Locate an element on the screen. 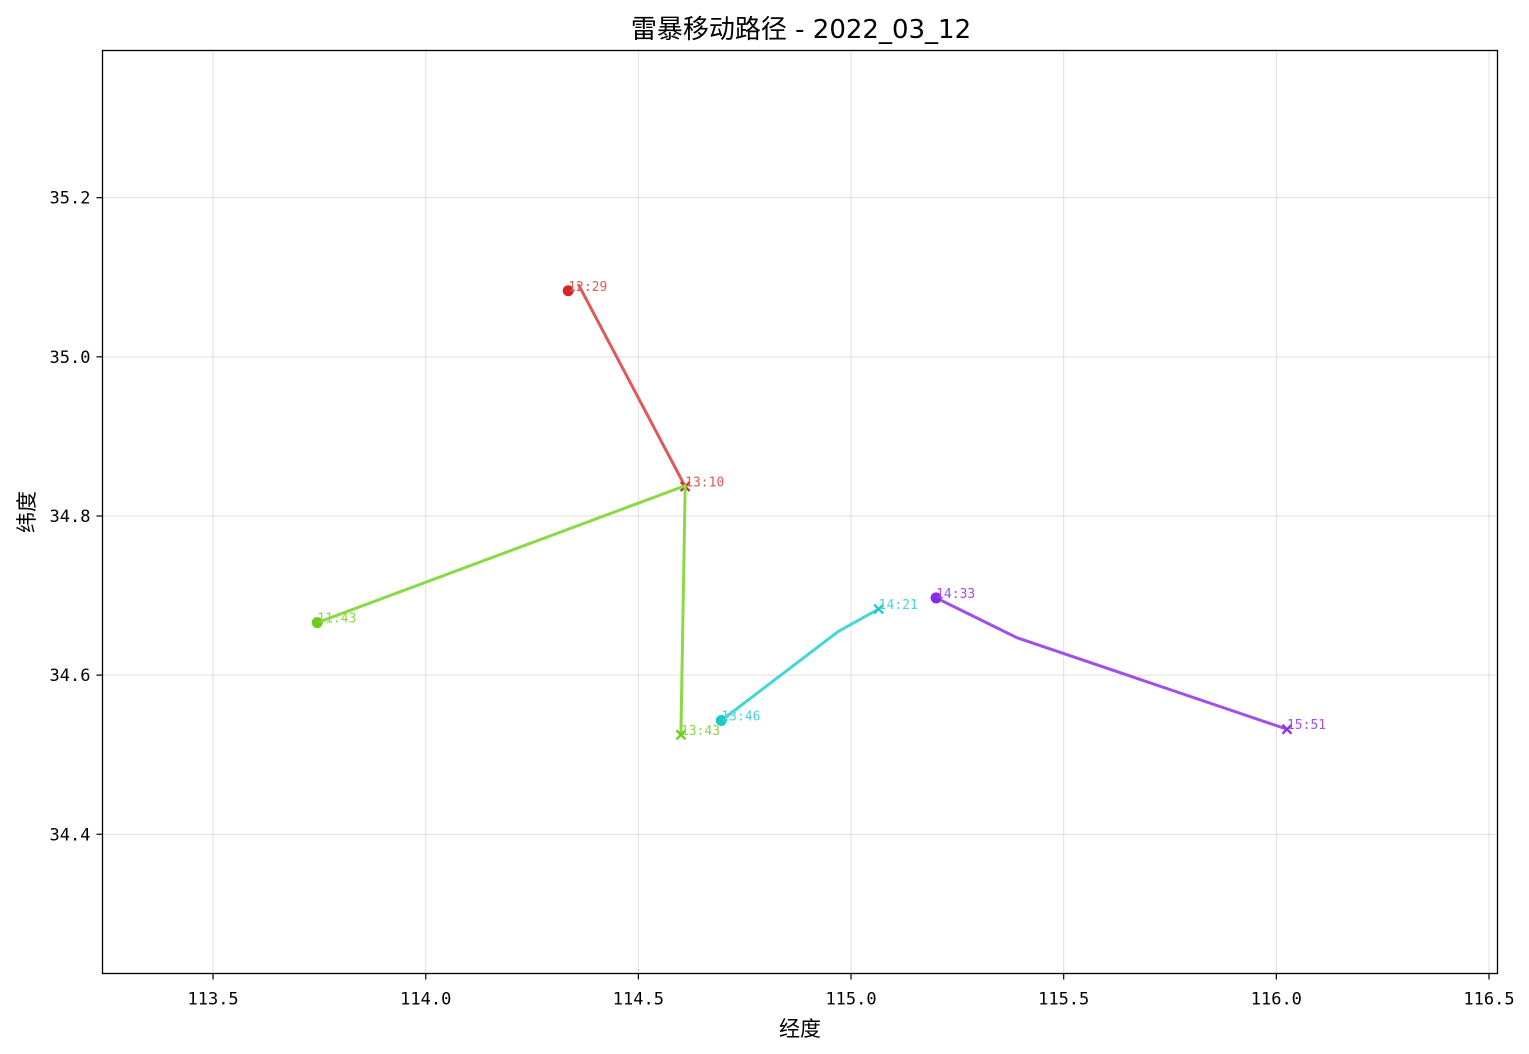 The width and height of the screenshot is (1529, 1054). track-start-time-label: 12:29 is located at coordinates (587, 287).